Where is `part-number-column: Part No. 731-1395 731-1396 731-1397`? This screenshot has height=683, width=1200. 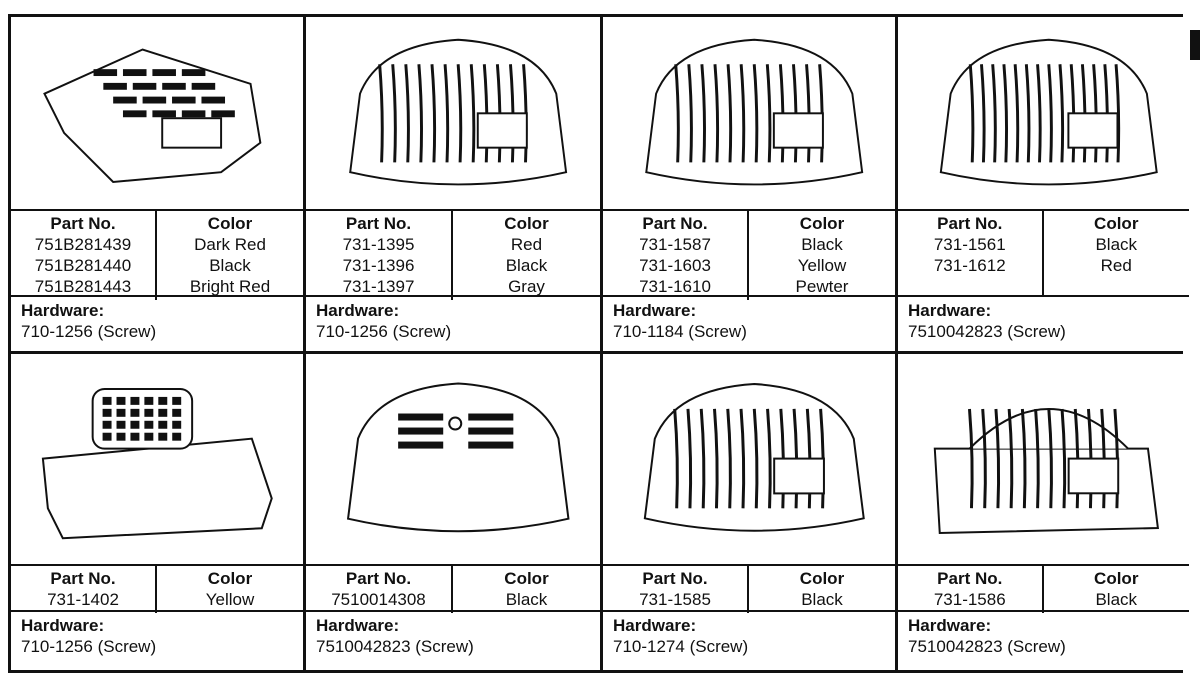 part-number-column: Part No. 731-1395 731-1396 731-1397 is located at coordinates (379, 255).